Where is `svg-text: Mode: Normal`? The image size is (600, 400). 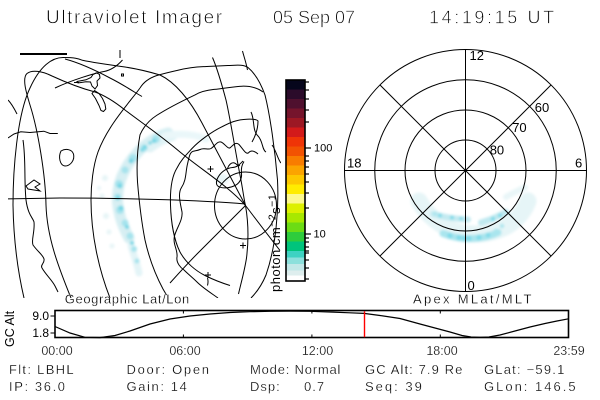
svg-text: Mode: Normal is located at coordinates (295, 369).